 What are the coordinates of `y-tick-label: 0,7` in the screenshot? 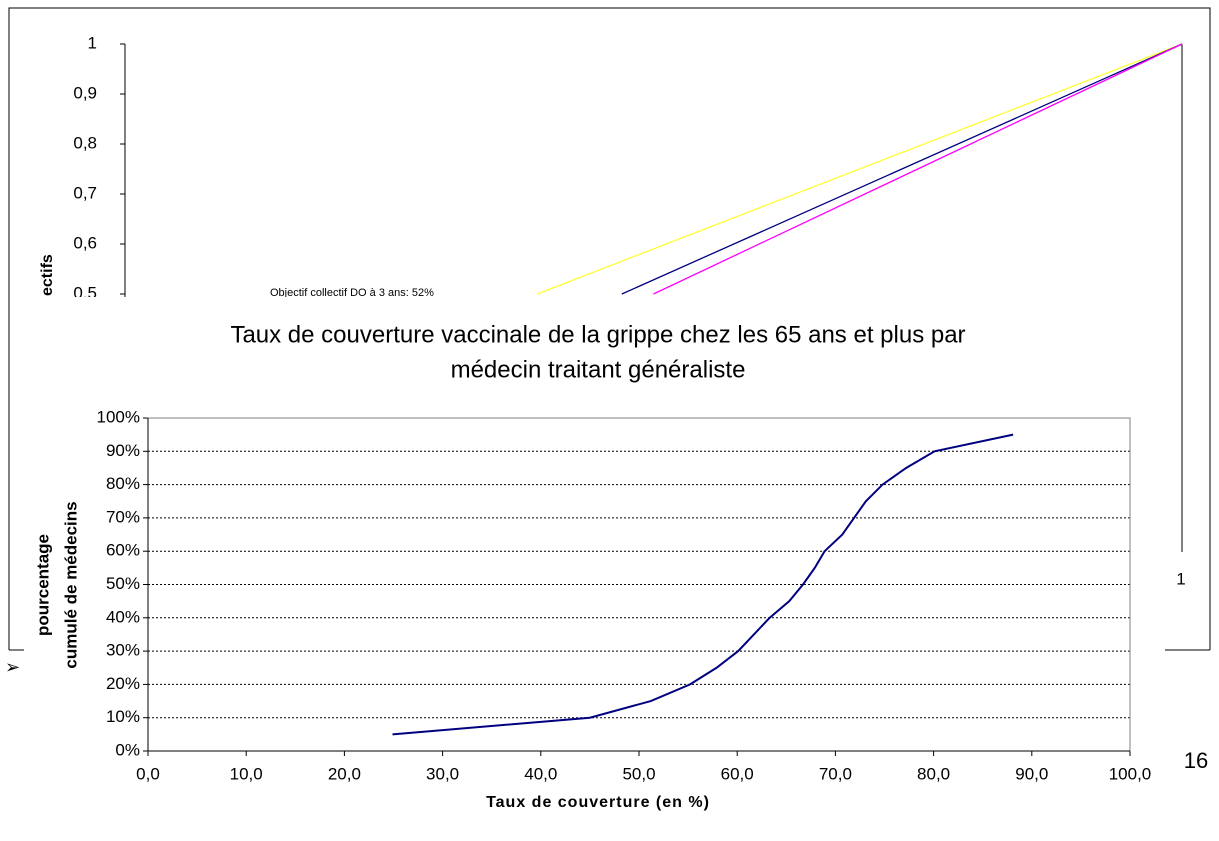 It's located at (85, 192).